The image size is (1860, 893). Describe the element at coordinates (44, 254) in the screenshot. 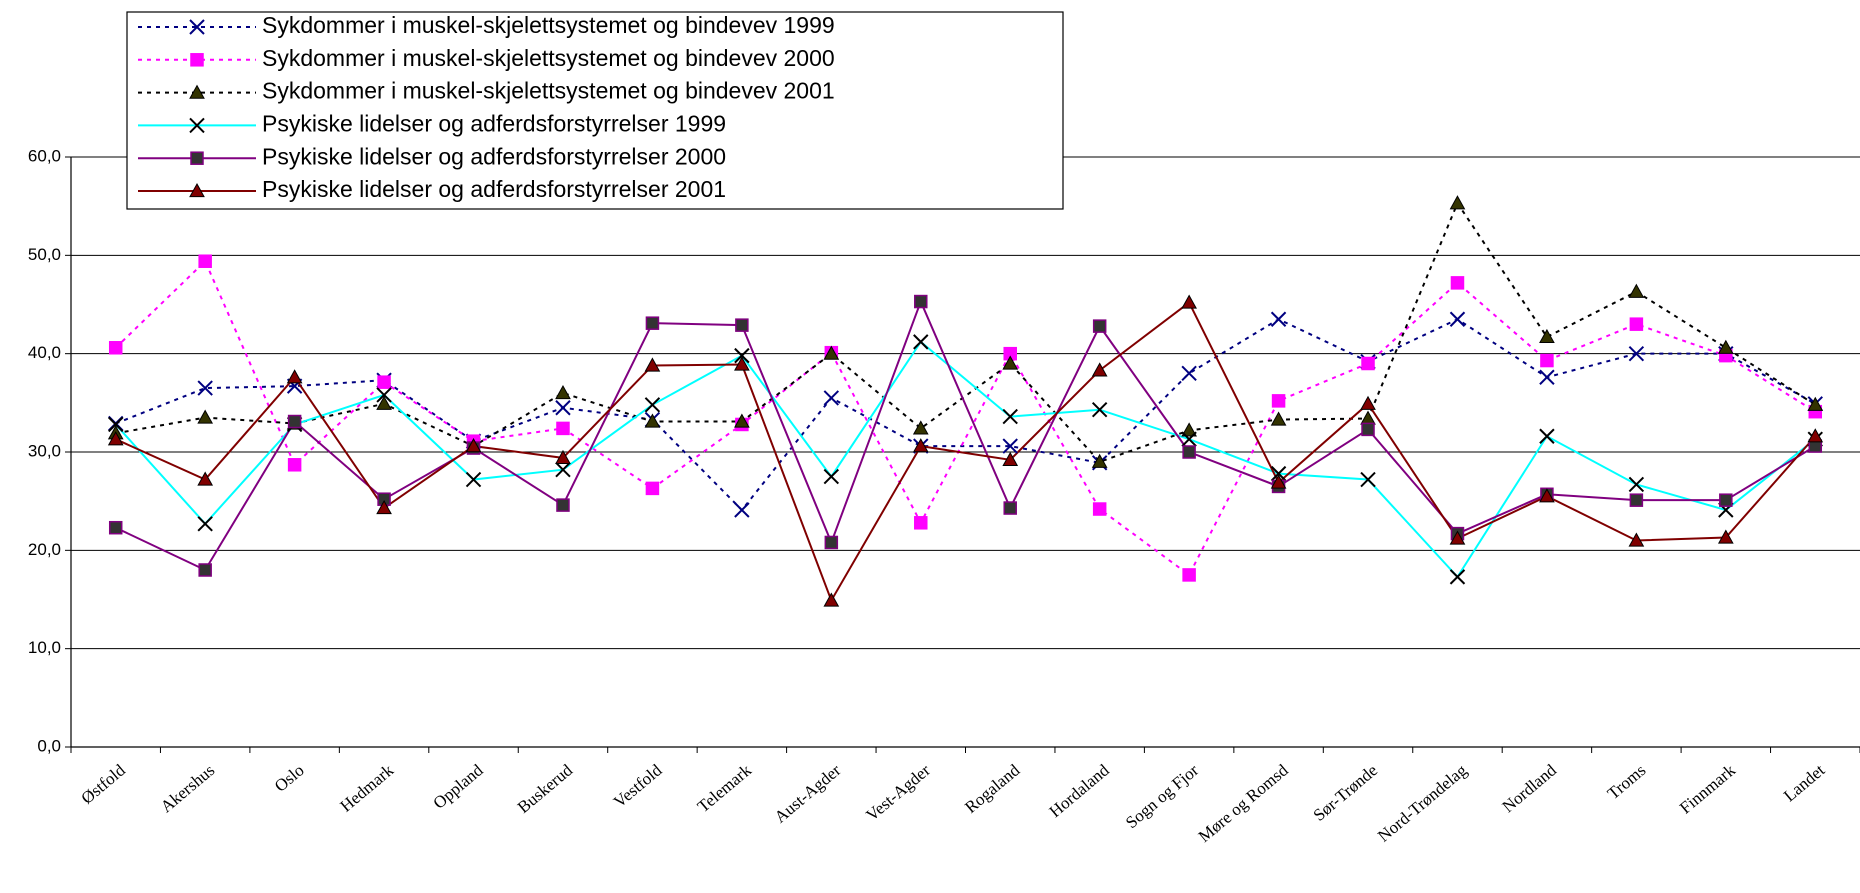

I see `y-tick-label: 50,0` at that location.